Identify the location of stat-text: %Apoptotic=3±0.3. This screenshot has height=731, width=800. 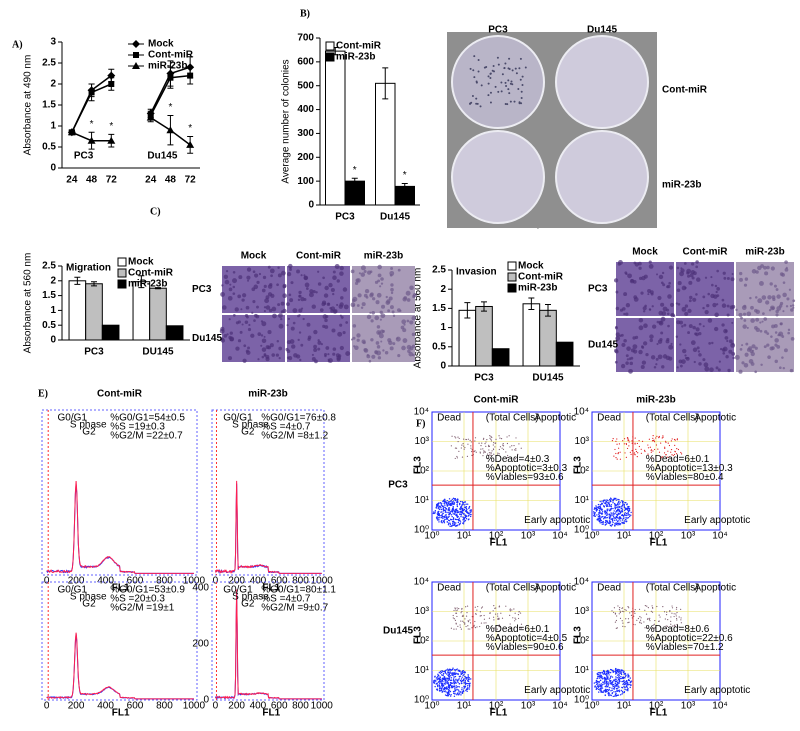
(527, 468).